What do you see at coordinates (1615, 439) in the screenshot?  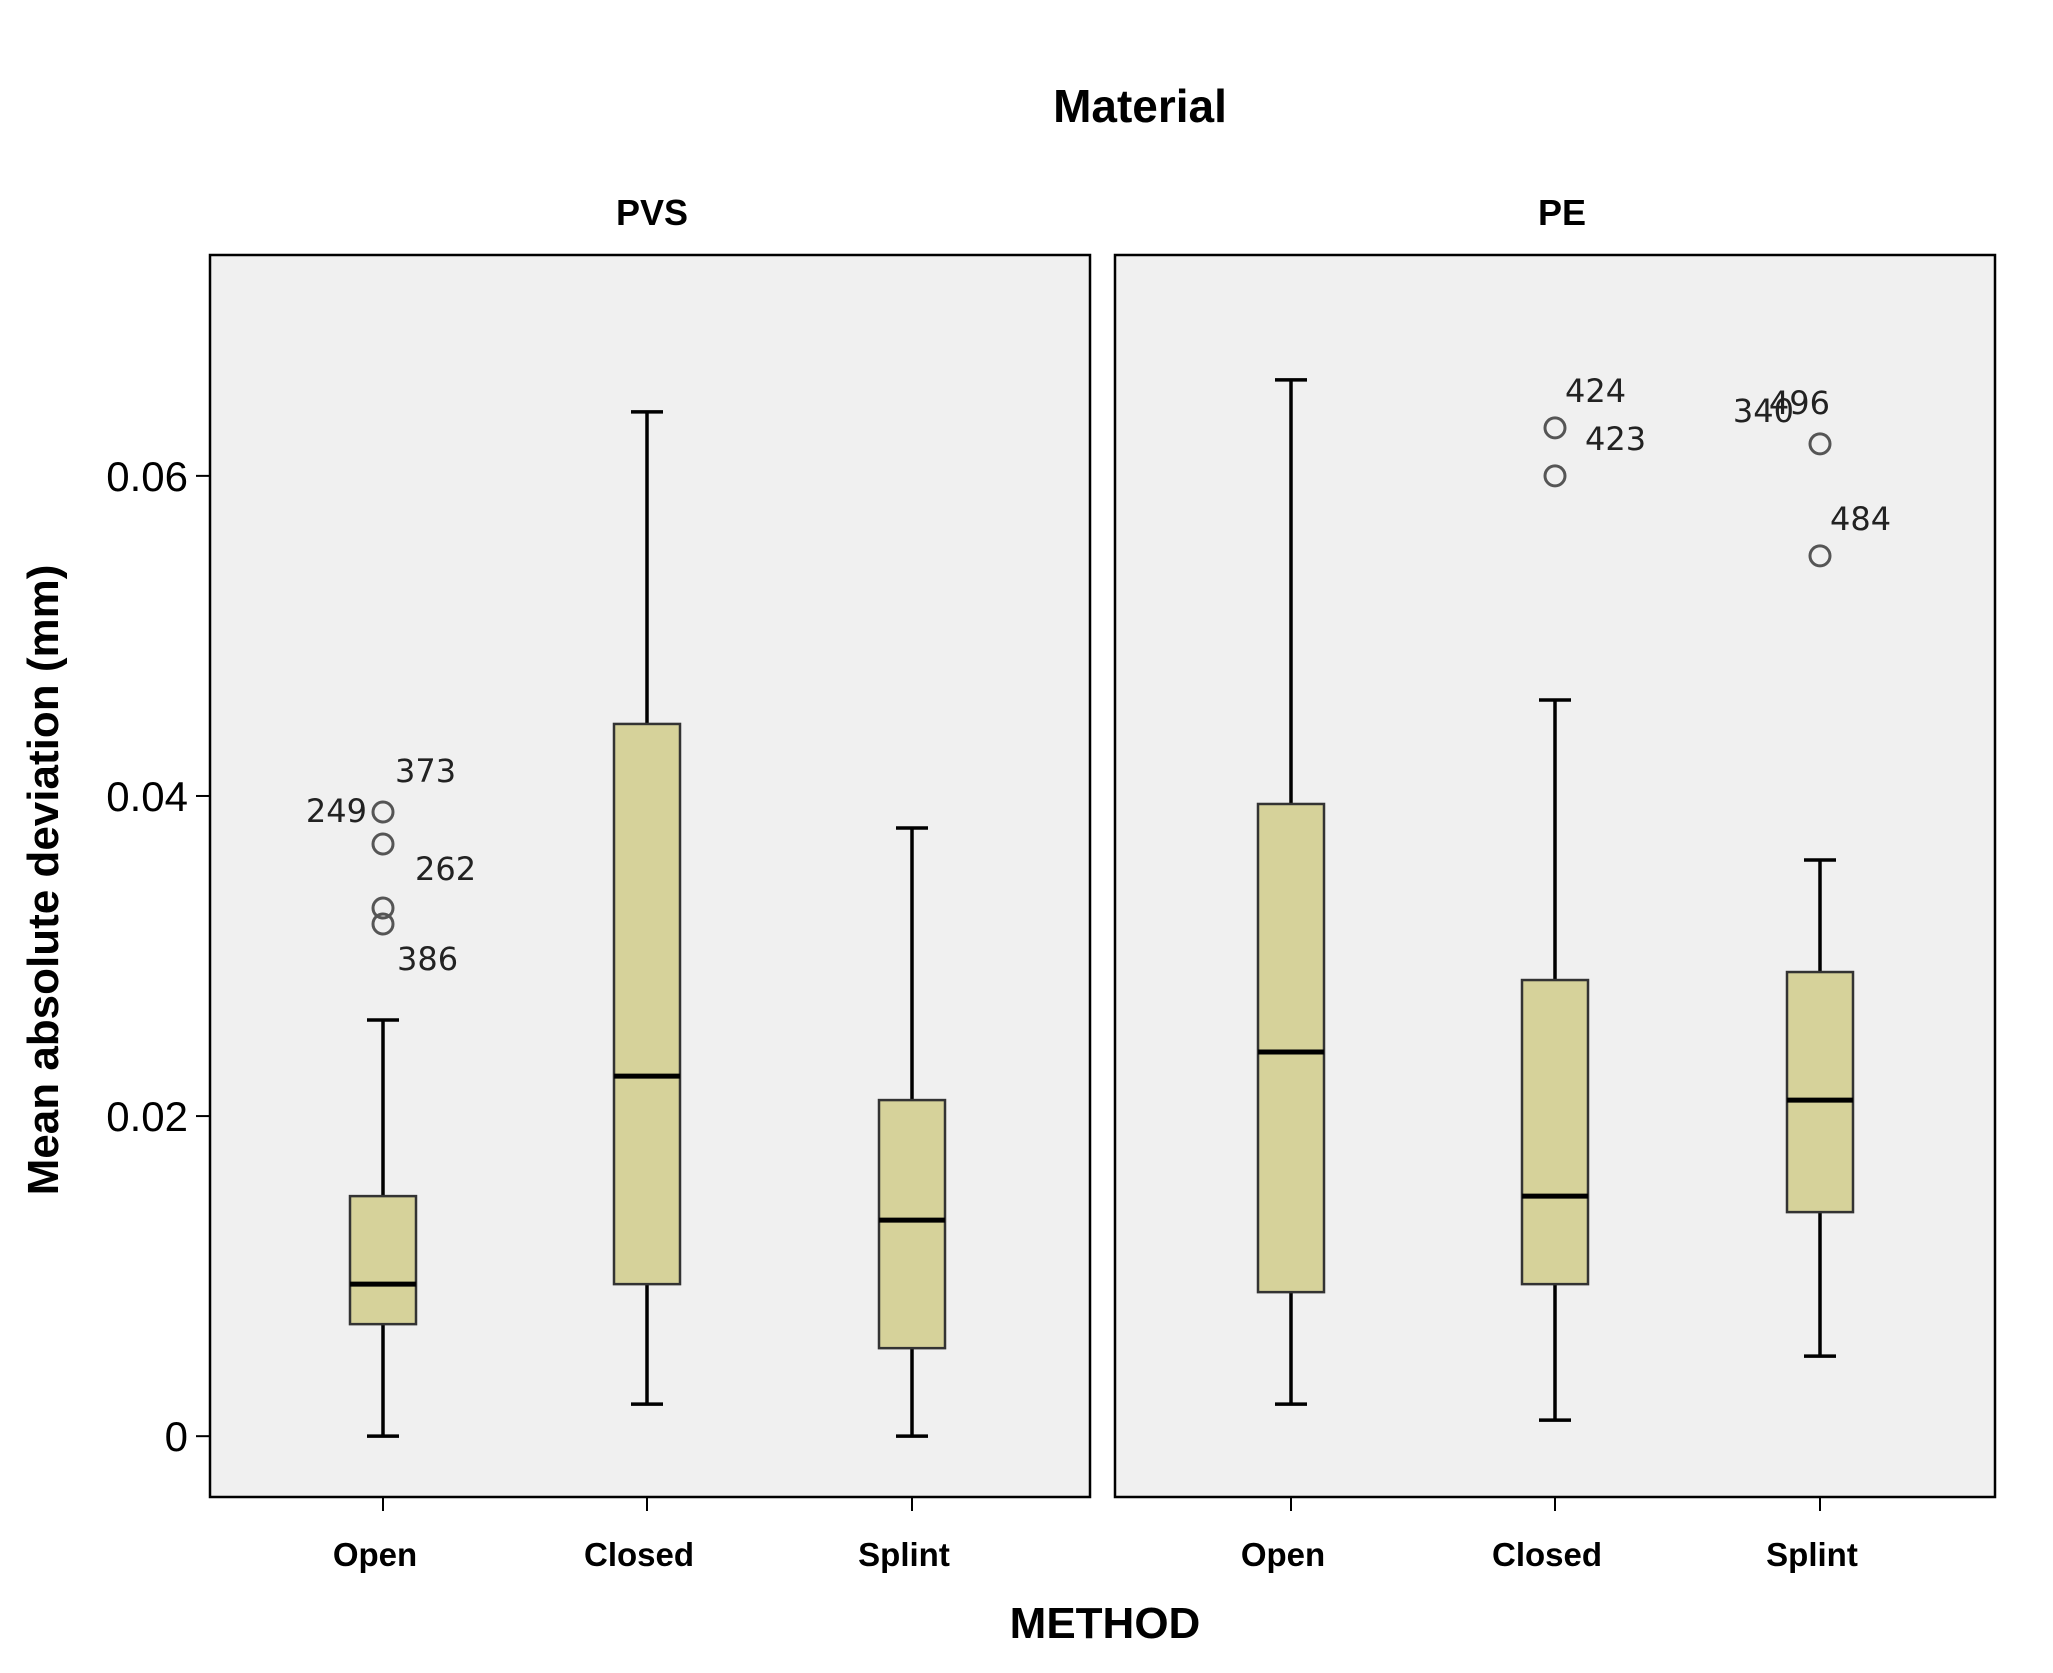 I see `outlier-label-423: 423` at bounding box center [1615, 439].